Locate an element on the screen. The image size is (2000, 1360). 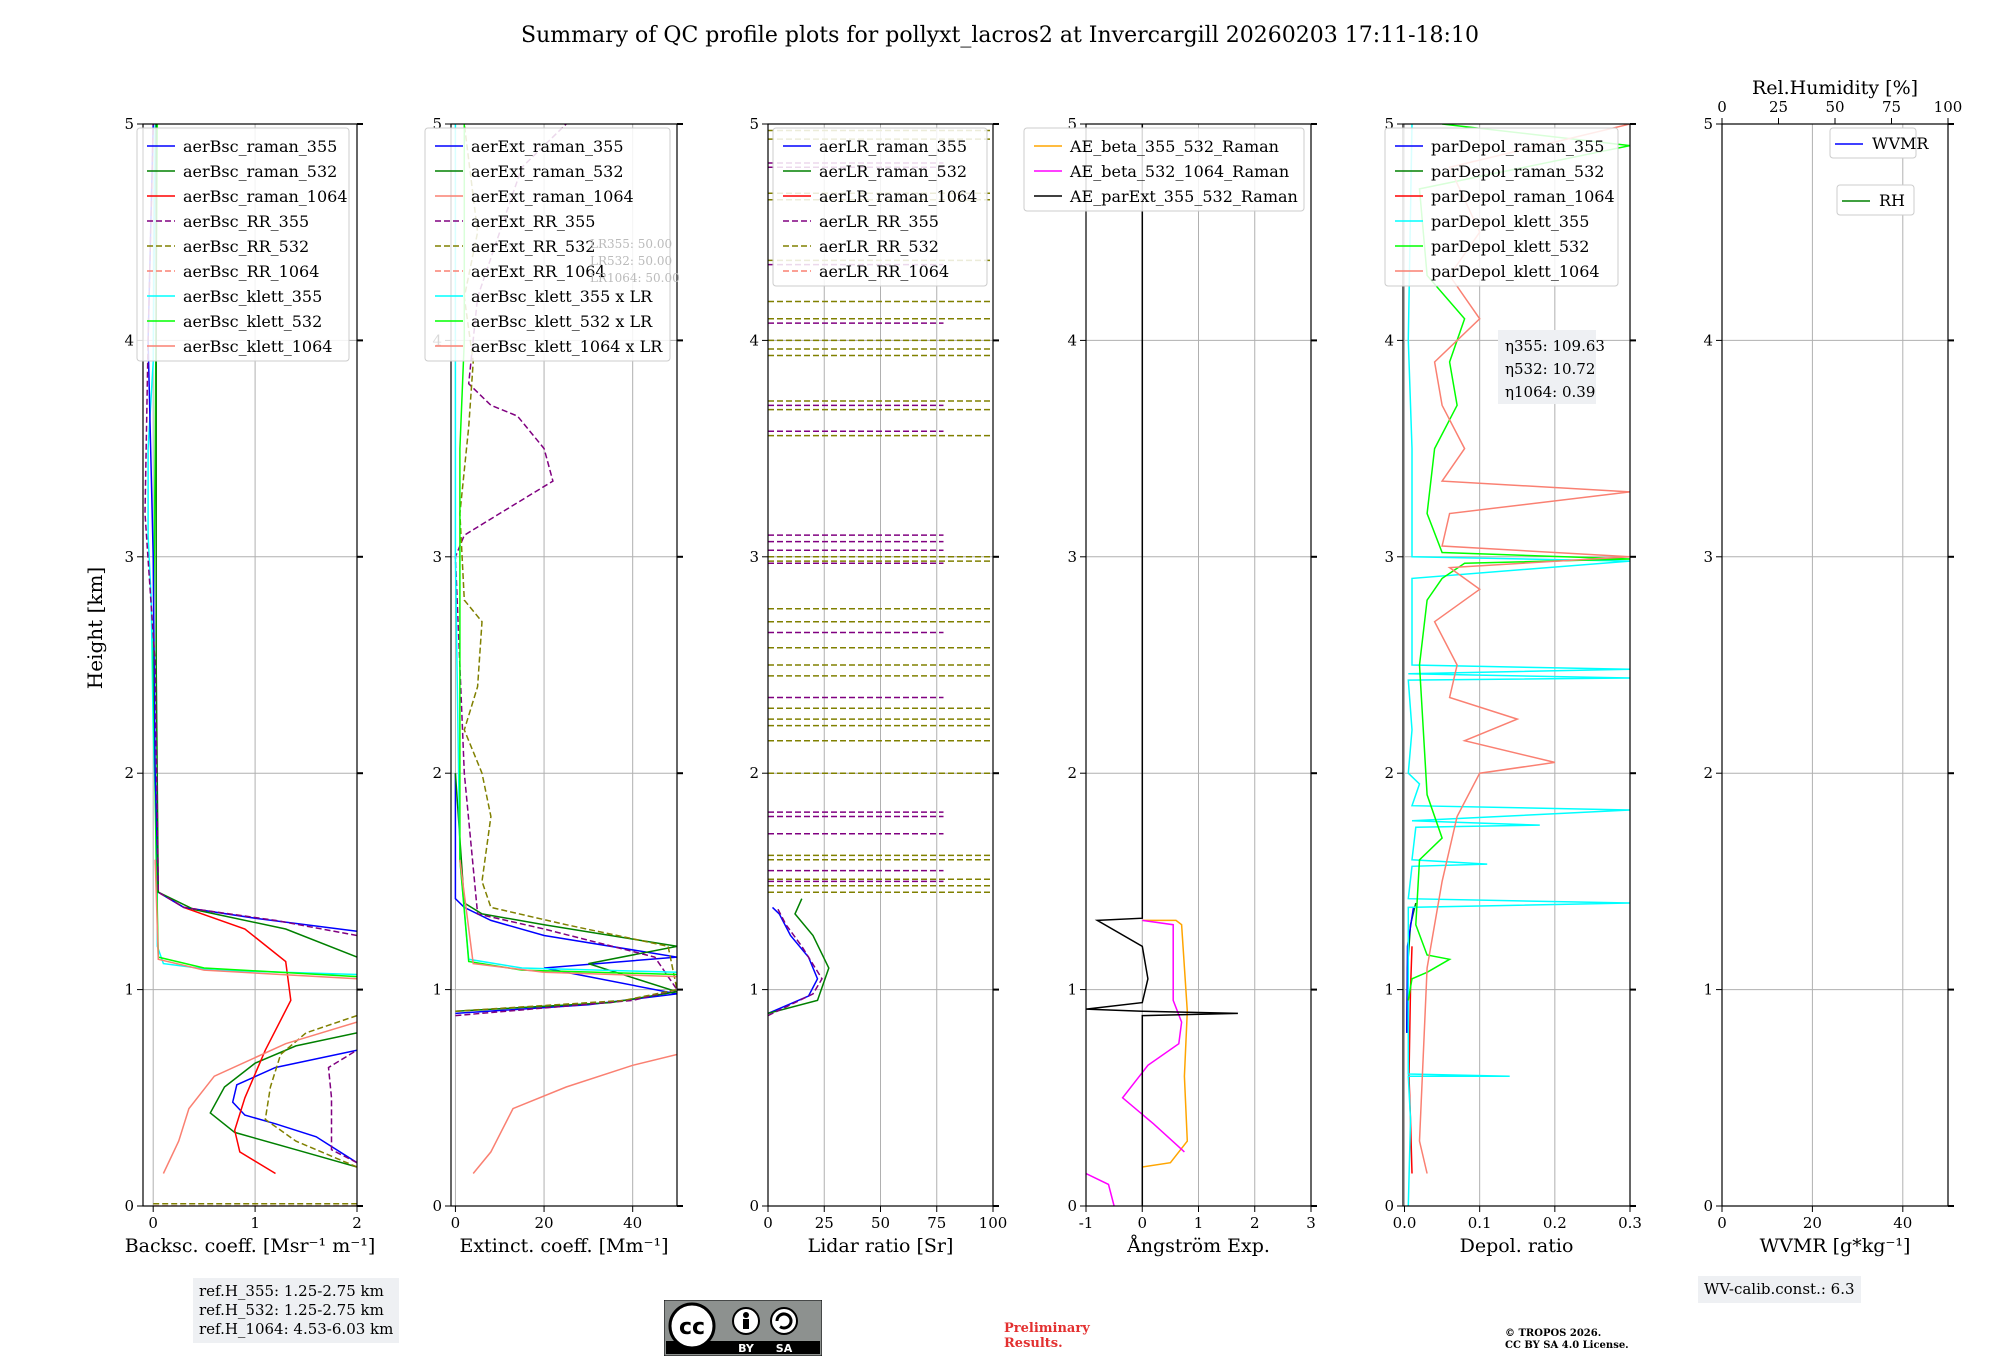
x-tick-label: 0.1 is located at coordinates (1480, 1223).